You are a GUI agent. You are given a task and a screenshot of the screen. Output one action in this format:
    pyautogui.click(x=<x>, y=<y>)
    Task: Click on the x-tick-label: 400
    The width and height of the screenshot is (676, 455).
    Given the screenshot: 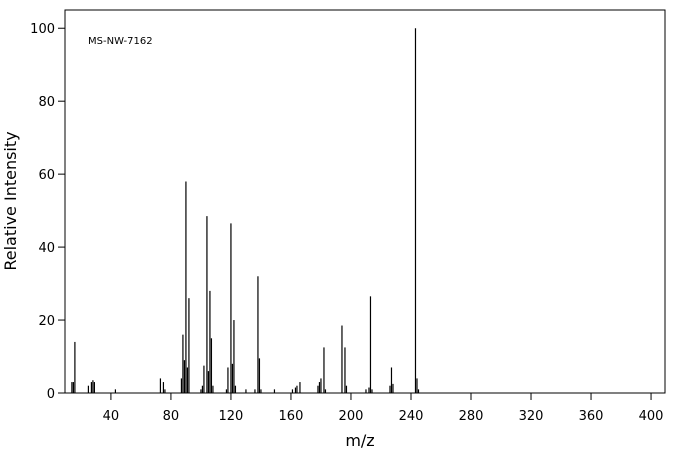 What is the action you would take?
    pyautogui.click(x=651, y=416)
    